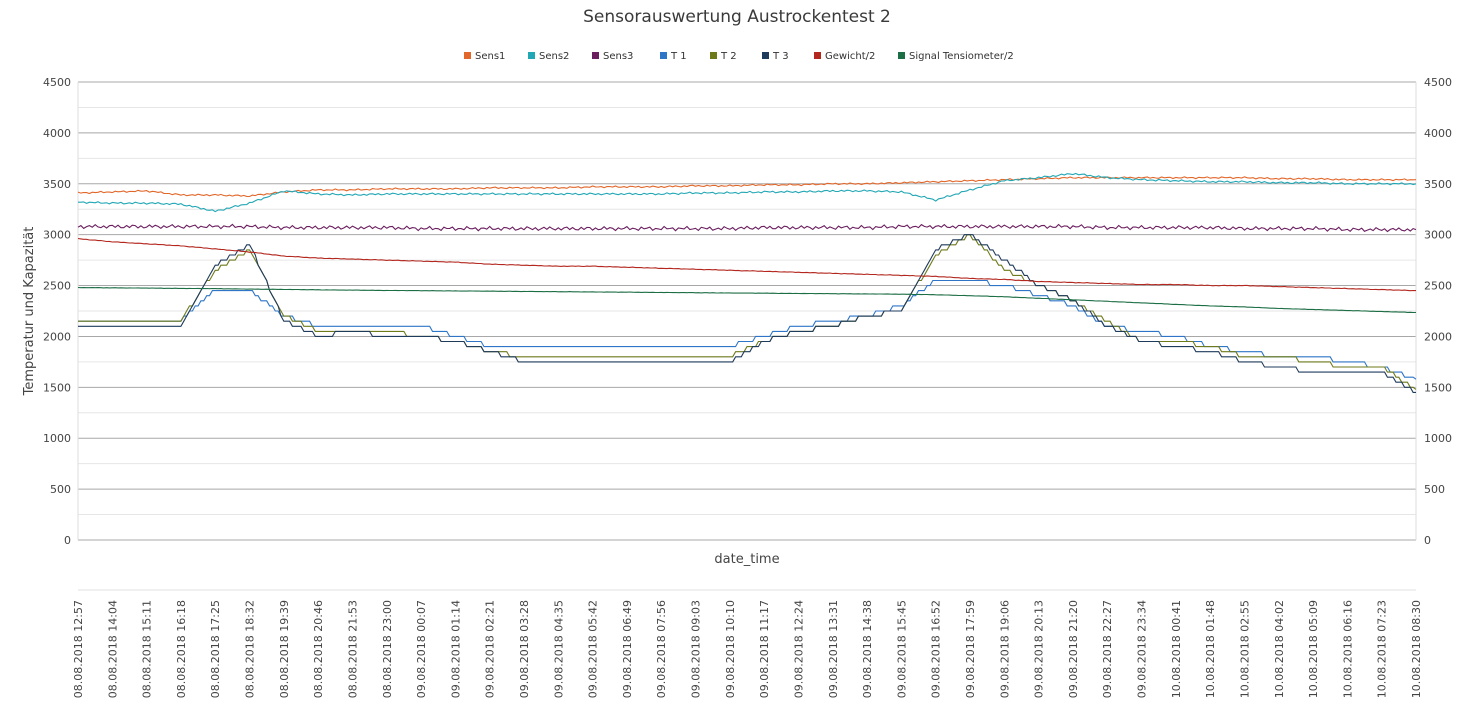 Image resolution: width=1480 pixels, height=718 pixels. I want to click on x-tick-label: 08.08.2018 23:00, so click(387, 649).